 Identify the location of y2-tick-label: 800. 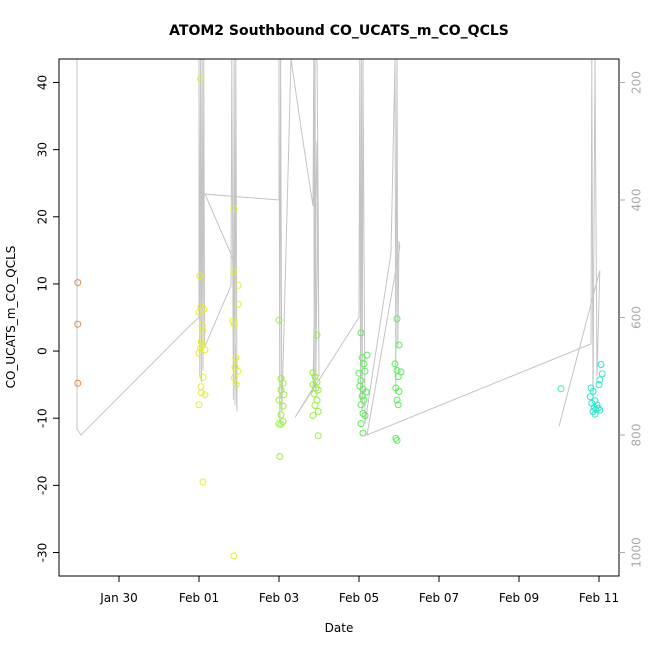
(637, 435).